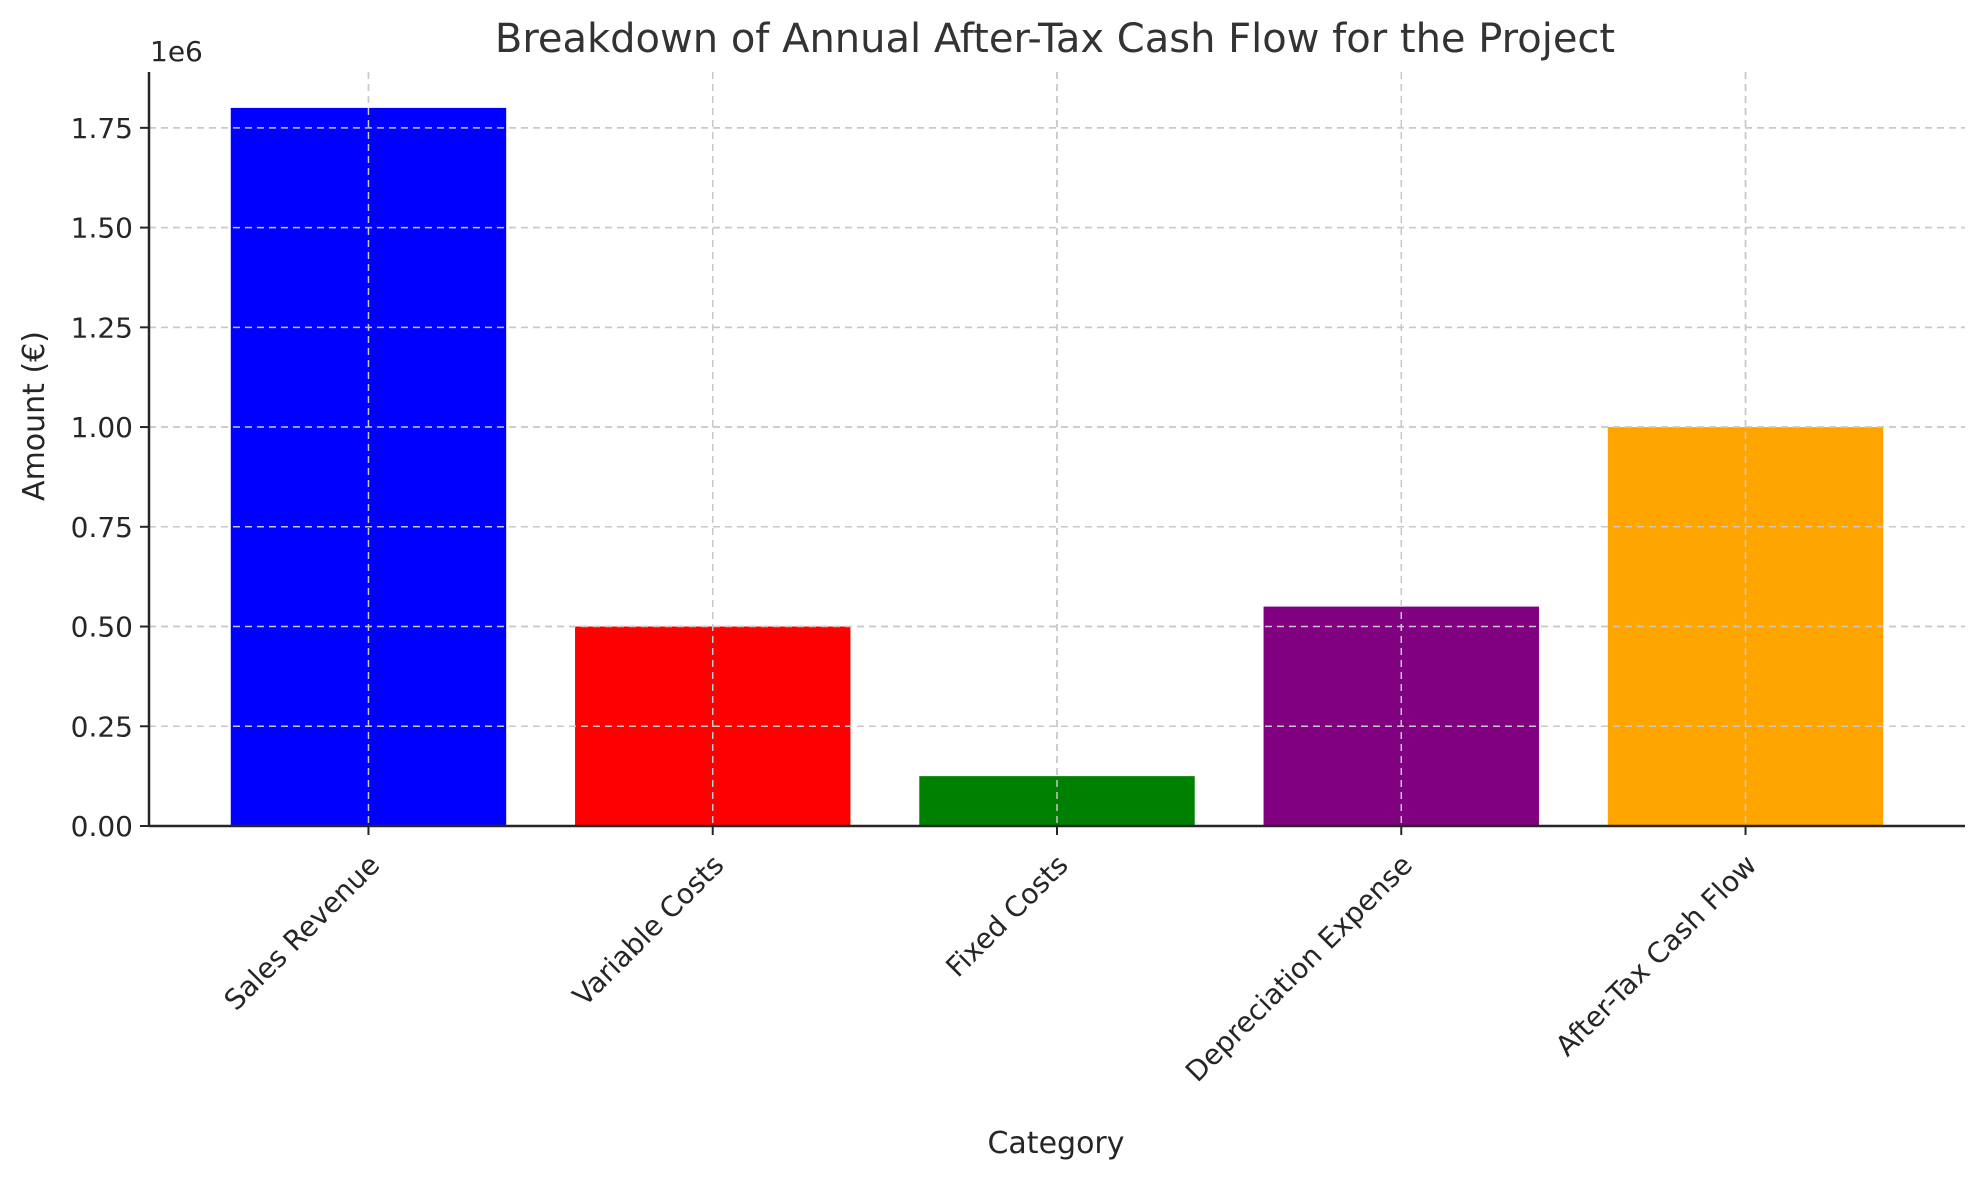  I want to click on y-axis-offset-label: 1e6, so click(176, 51).